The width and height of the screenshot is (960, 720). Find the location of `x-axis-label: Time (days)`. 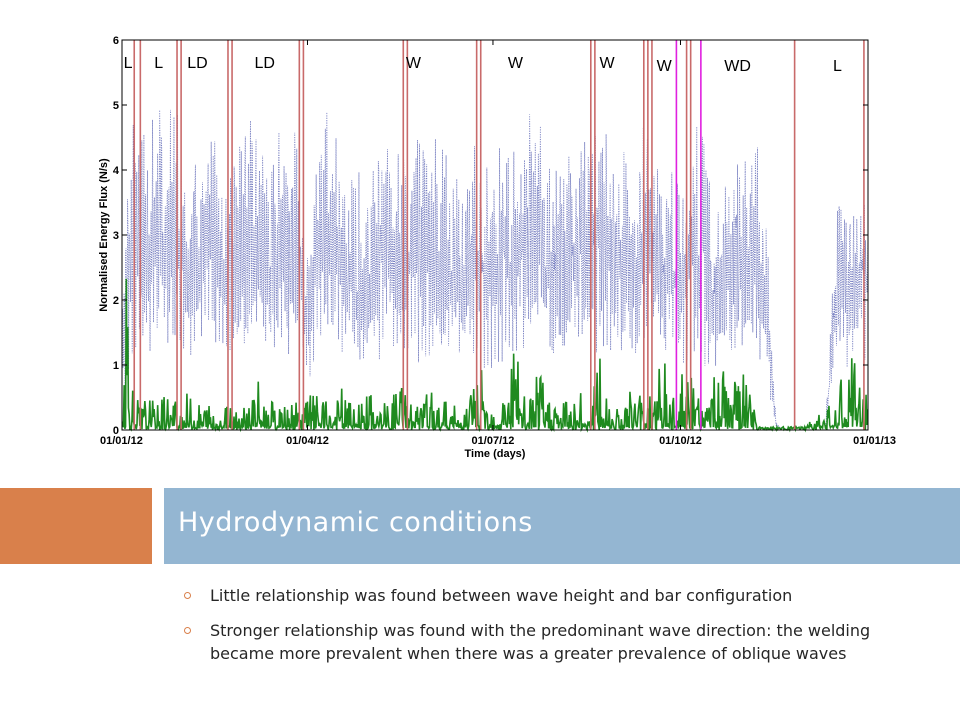

x-axis-label: Time (days) is located at coordinates (495, 454).